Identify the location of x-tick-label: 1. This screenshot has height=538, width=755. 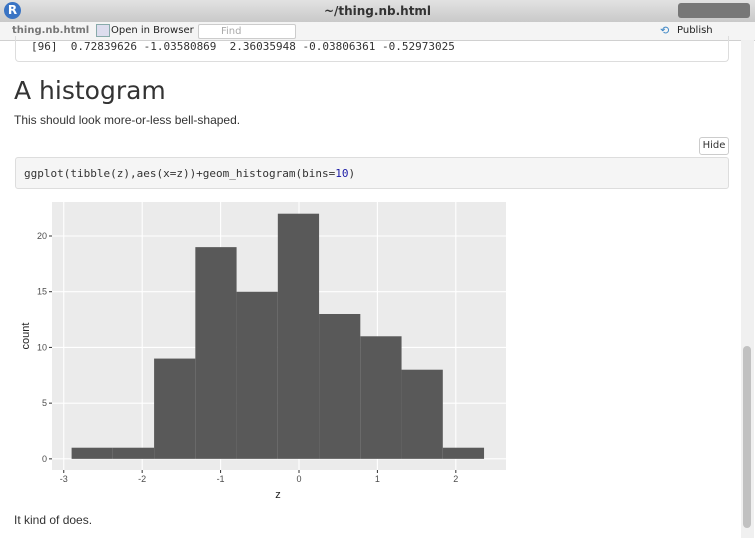
(377, 479).